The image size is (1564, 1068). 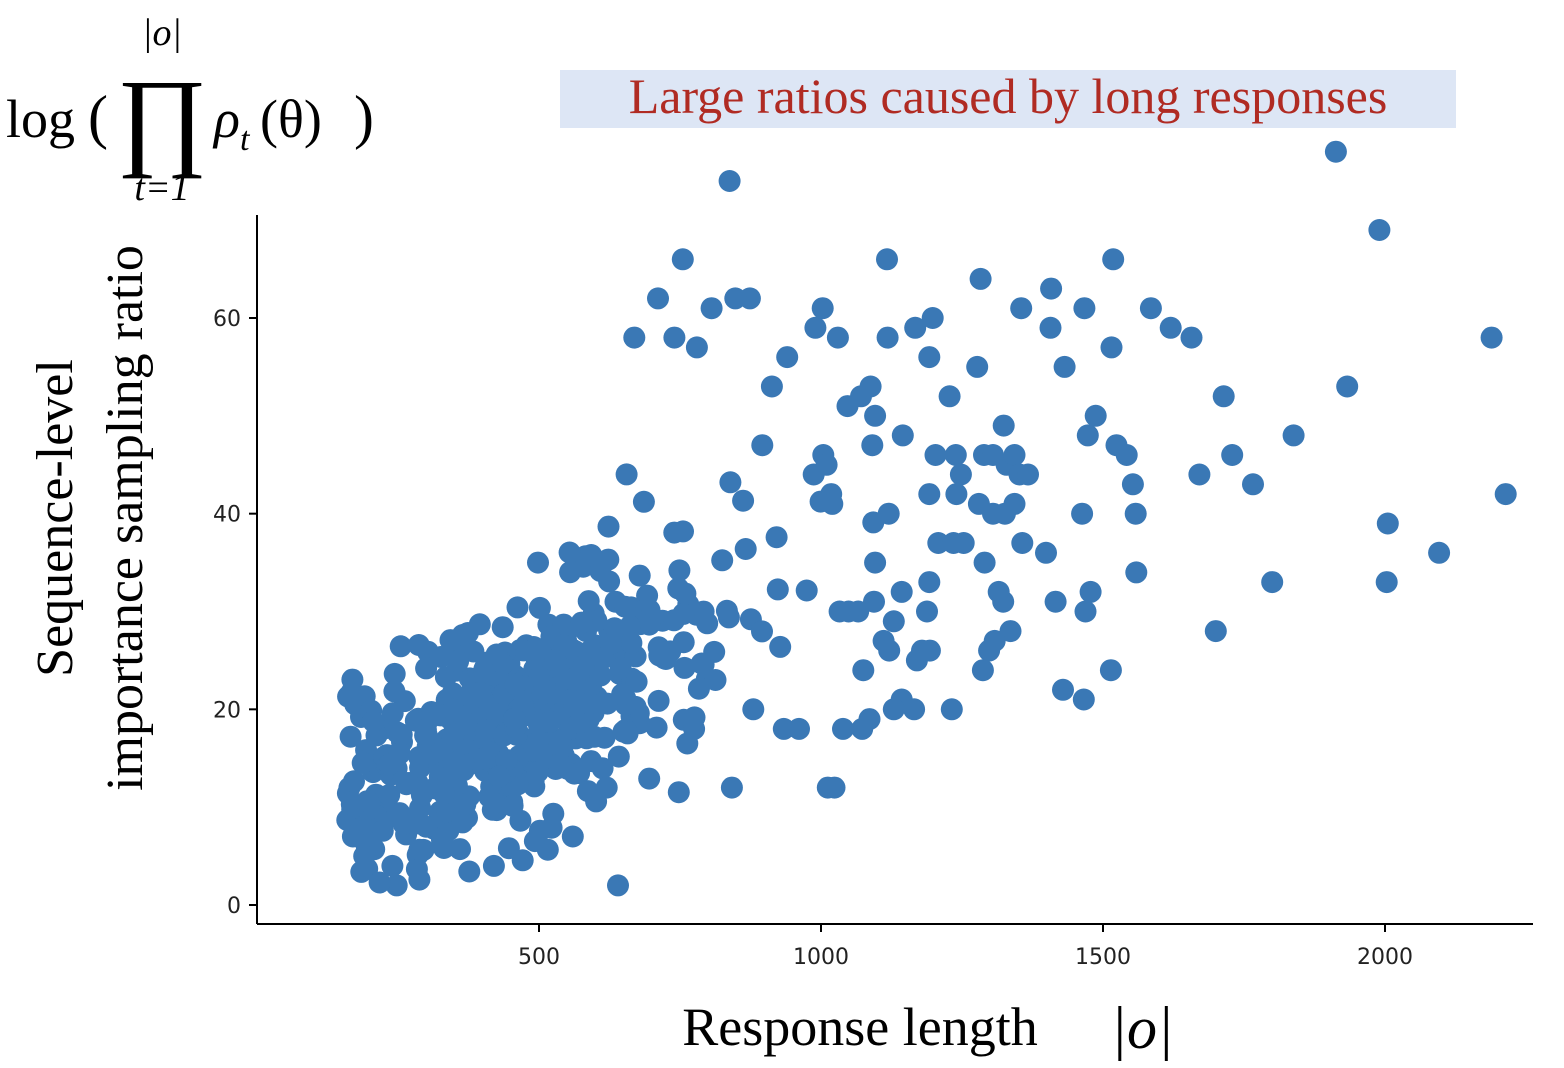 What do you see at coordinates (162, 118) in the screenshot?
I see `formula-product-symbol: ∏` at bounding box center [162, 118].